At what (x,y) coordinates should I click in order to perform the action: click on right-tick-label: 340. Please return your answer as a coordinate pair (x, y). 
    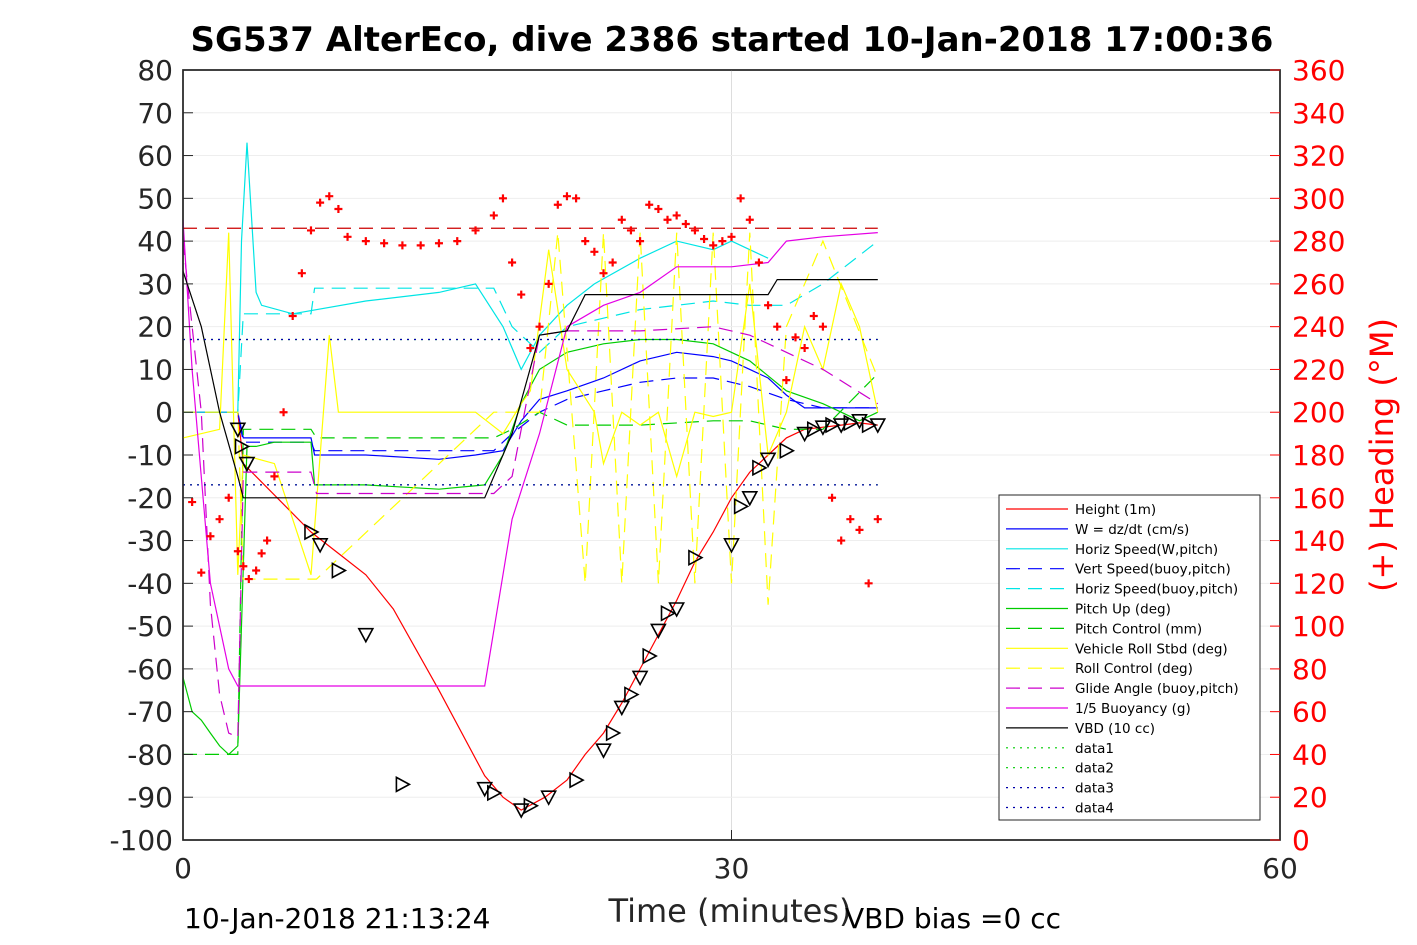
    Looking at the image, I should click on (1318, 113).